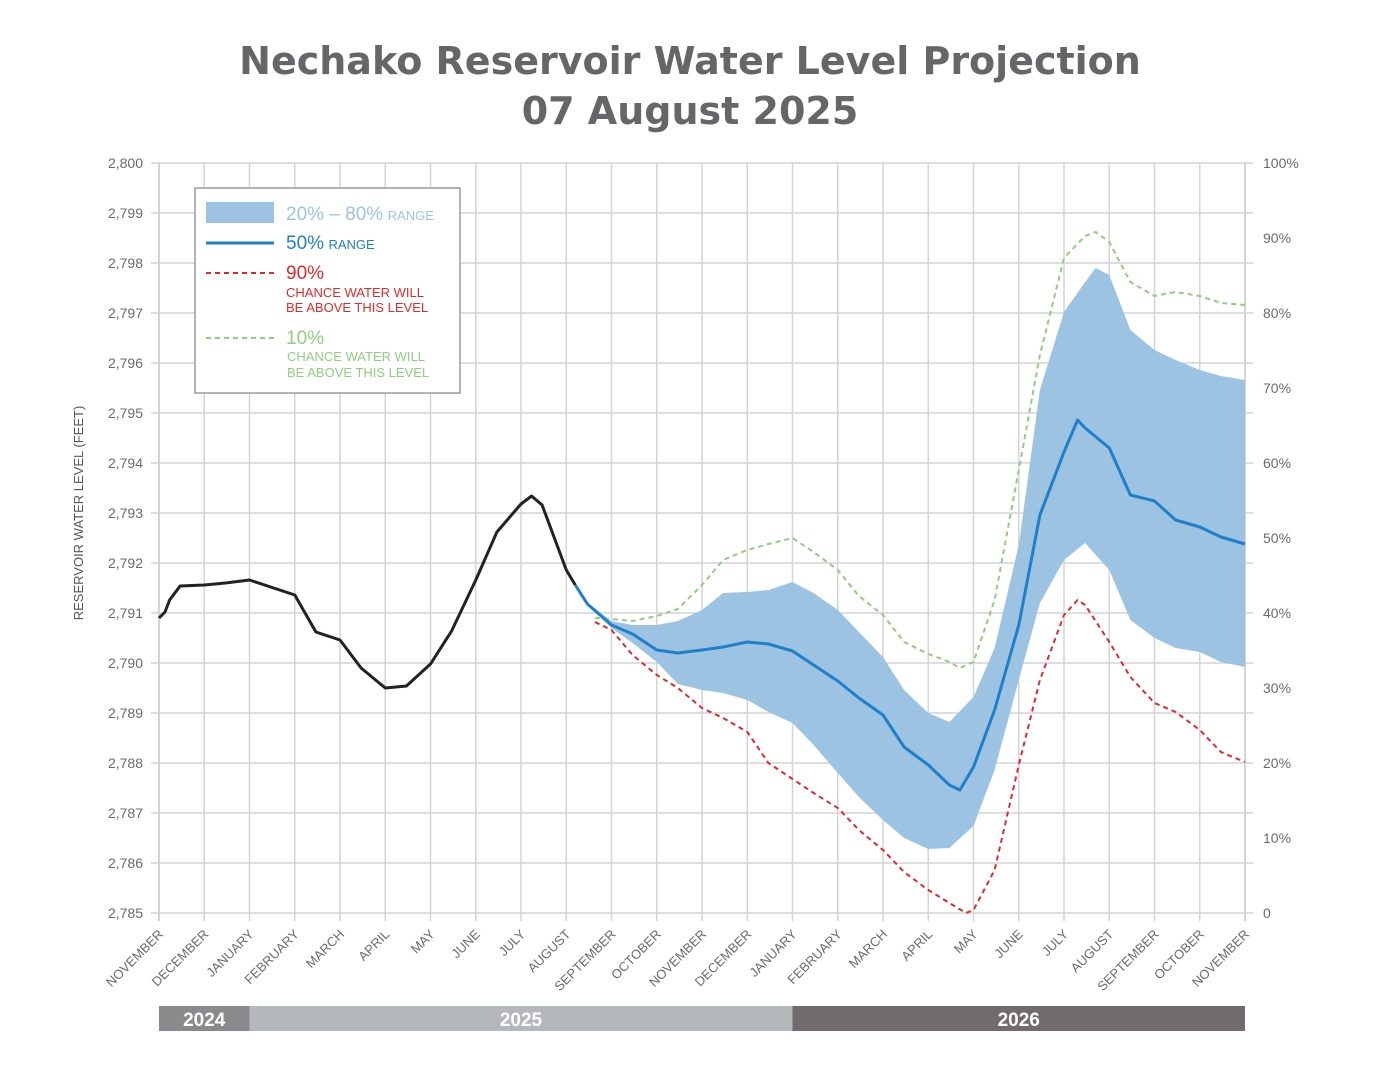 The width and height of the screenshot is (1400, 1082). Describe the element at coordinates (125, 263) in the screenshot. I see `y-tick-label: 2,798` at that location.